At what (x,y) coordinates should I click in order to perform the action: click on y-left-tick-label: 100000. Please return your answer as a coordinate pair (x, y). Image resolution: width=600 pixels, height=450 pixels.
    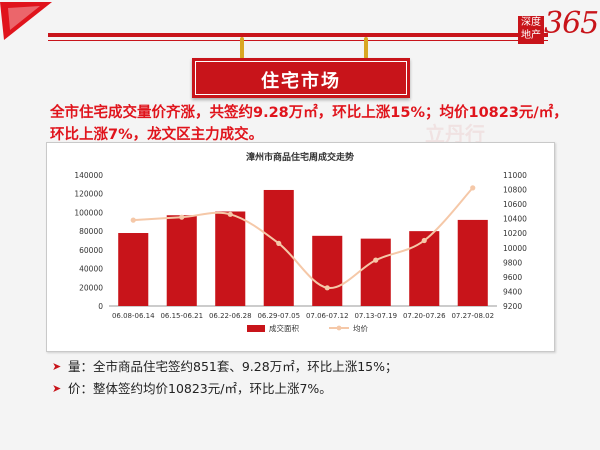
    Looking at the image, I should click on (88, 212).